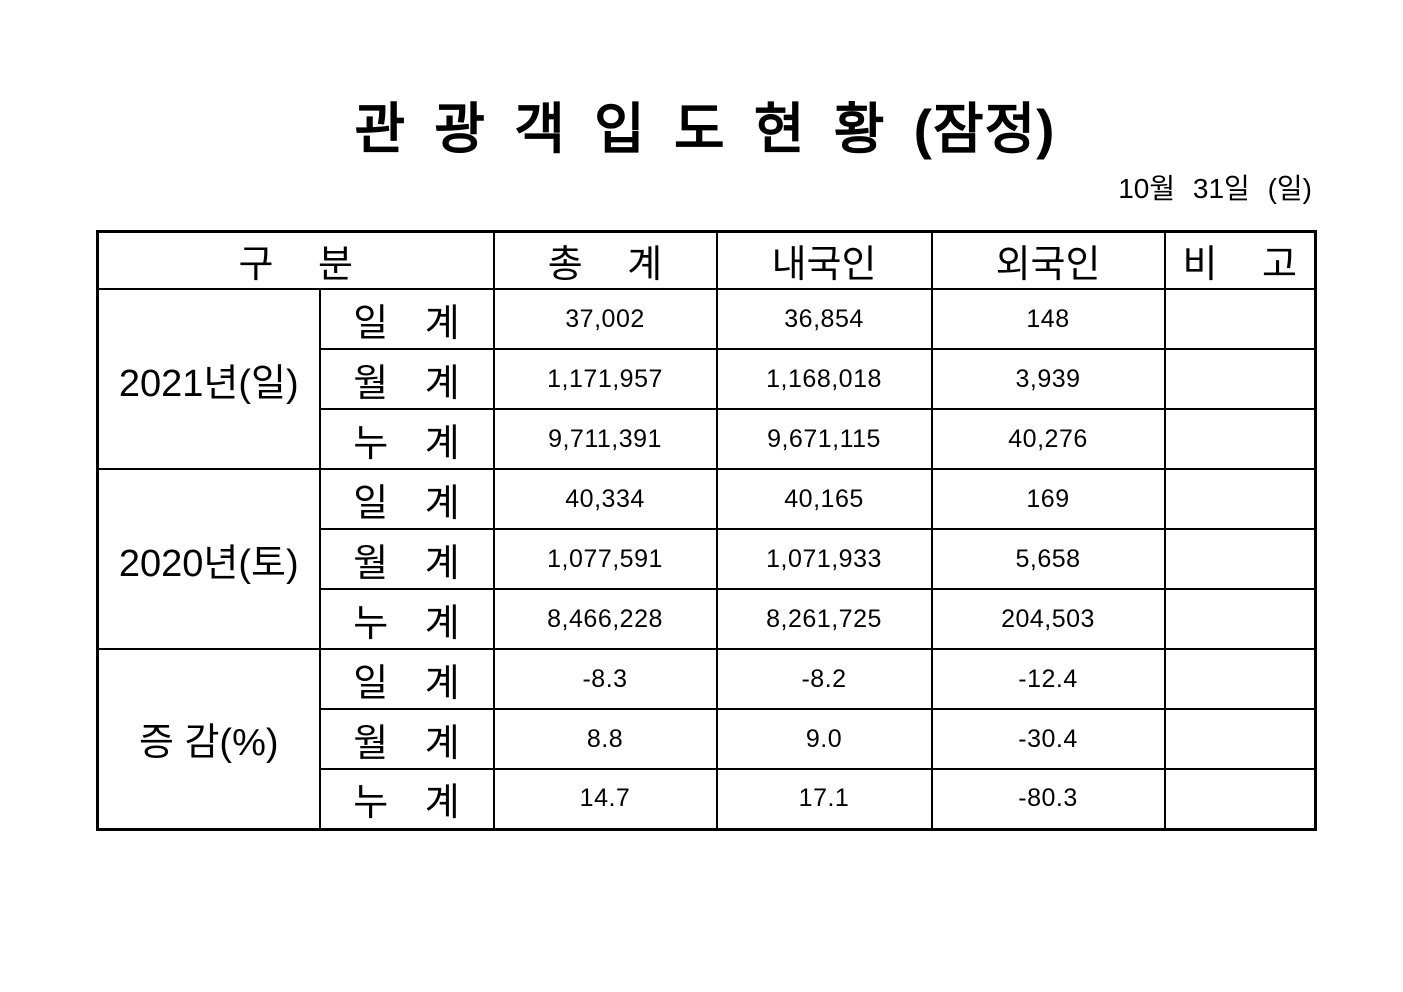 This screenshot has width=1403, height=992. Describe the element at coordinates (1048, 799) in the screenshot. I see `cell-foreign: -80.3` at that location.